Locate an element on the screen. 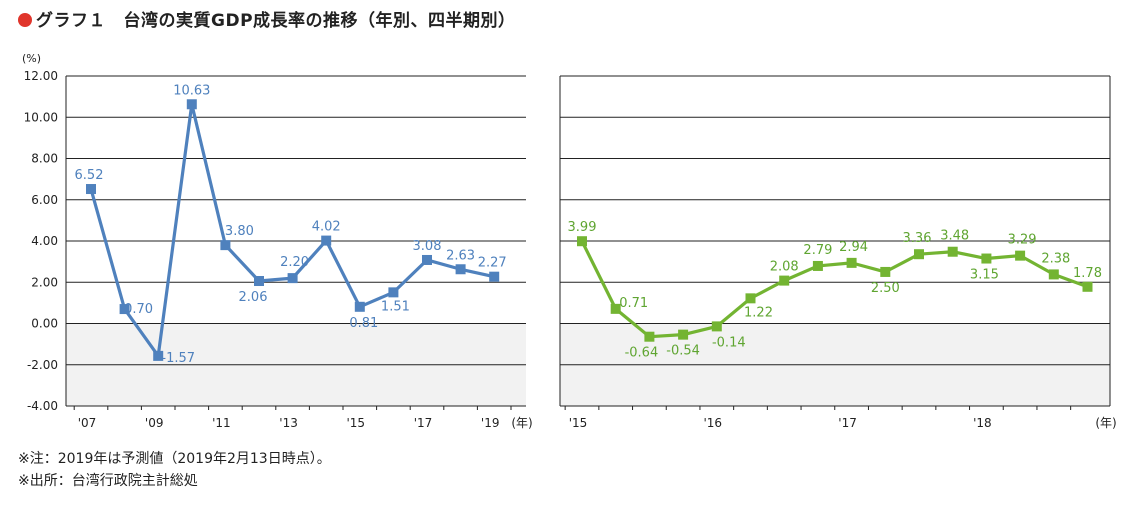 The height and width of the screenshot is (508, 1130). data-label-annual: 3.08 is located at coordinates (427, 246).